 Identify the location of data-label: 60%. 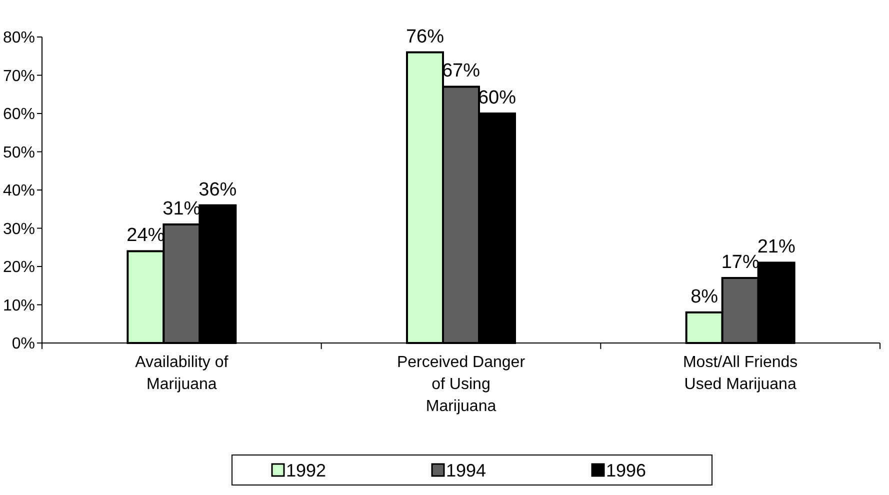
(497, 98).